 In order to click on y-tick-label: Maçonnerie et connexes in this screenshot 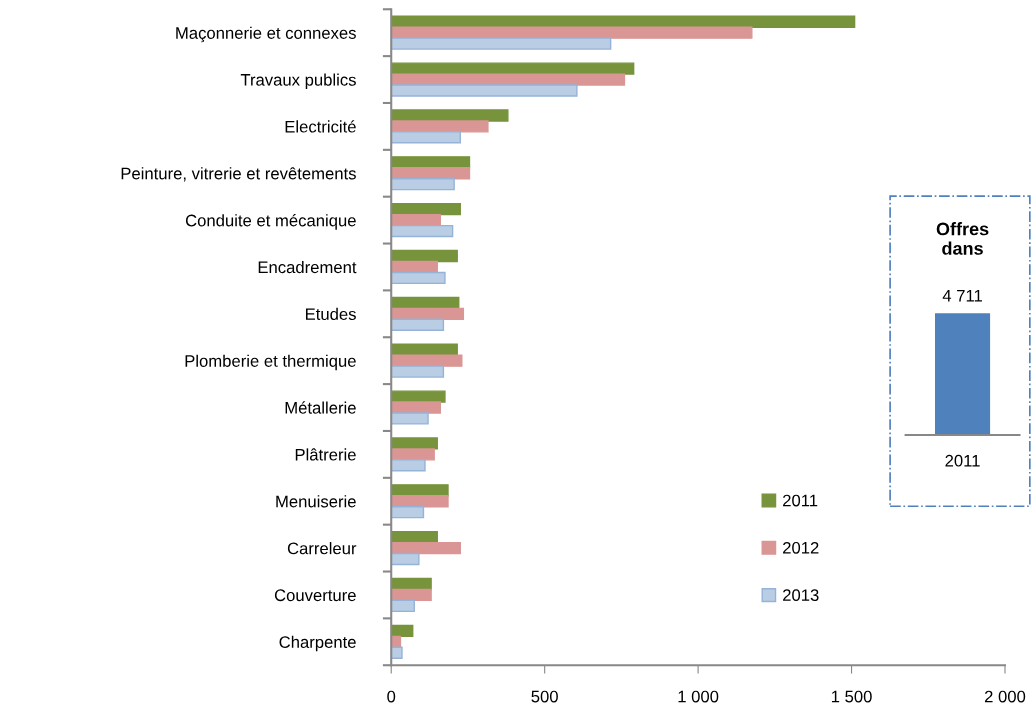, I will do `click(266, 34)`.